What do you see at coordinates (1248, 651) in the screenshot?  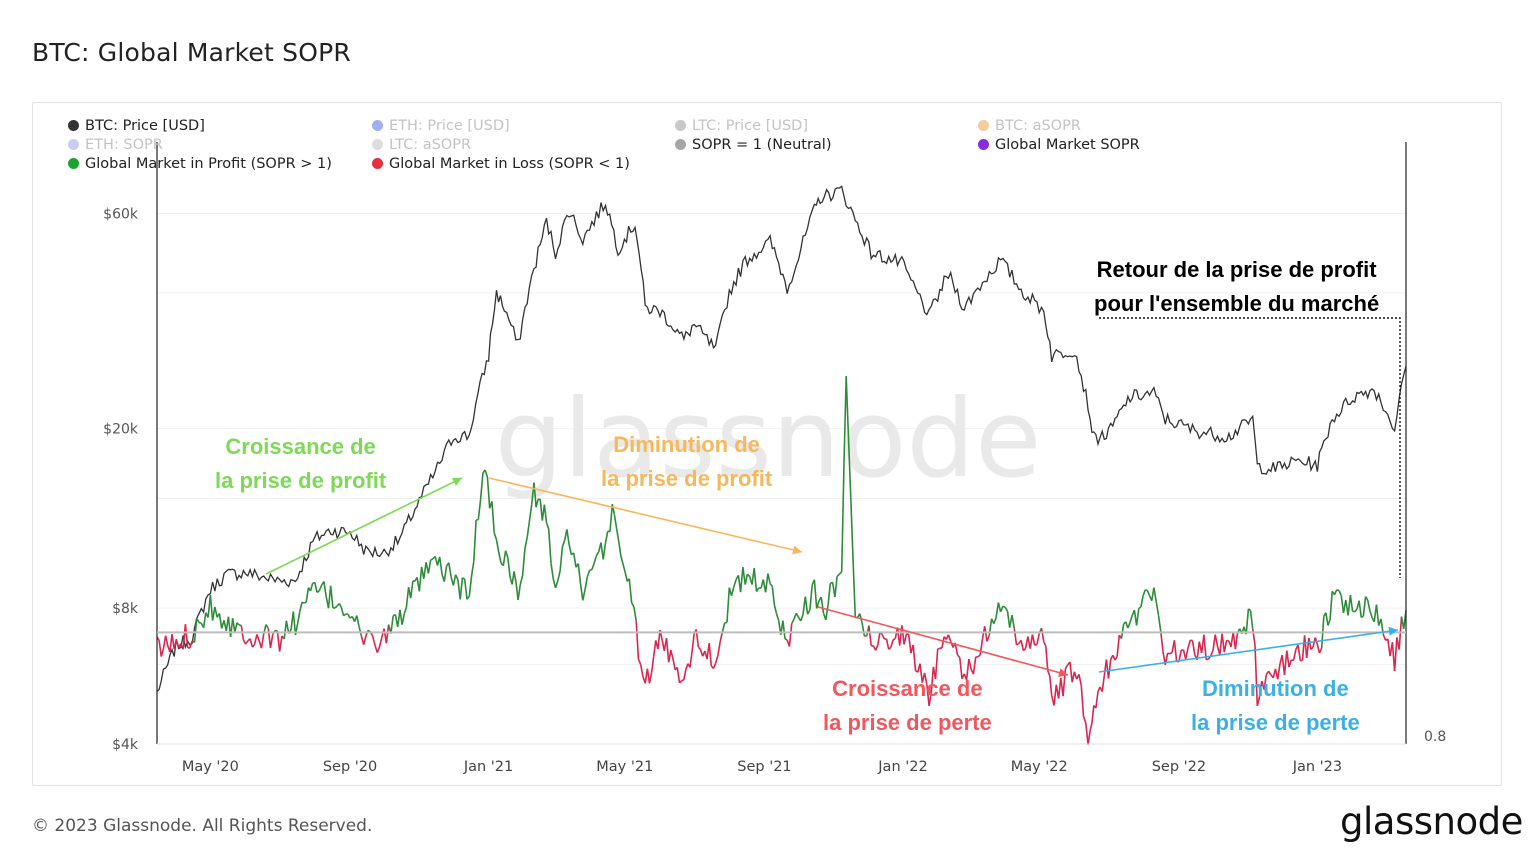 I see `arrow-loss-decline` at bounding box center [1248, 651].